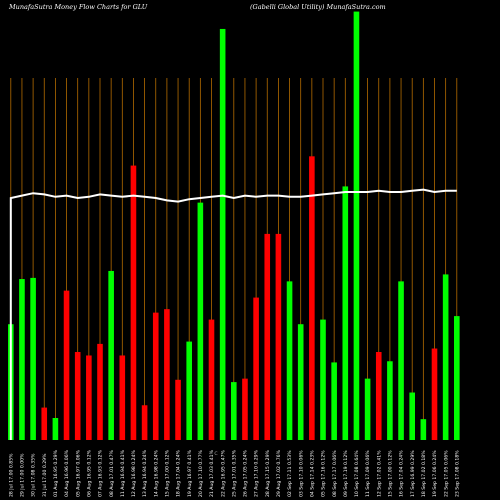  I want to click on x-tick-label: 09 Sep 17.19 0.12%, so click(346, 473).